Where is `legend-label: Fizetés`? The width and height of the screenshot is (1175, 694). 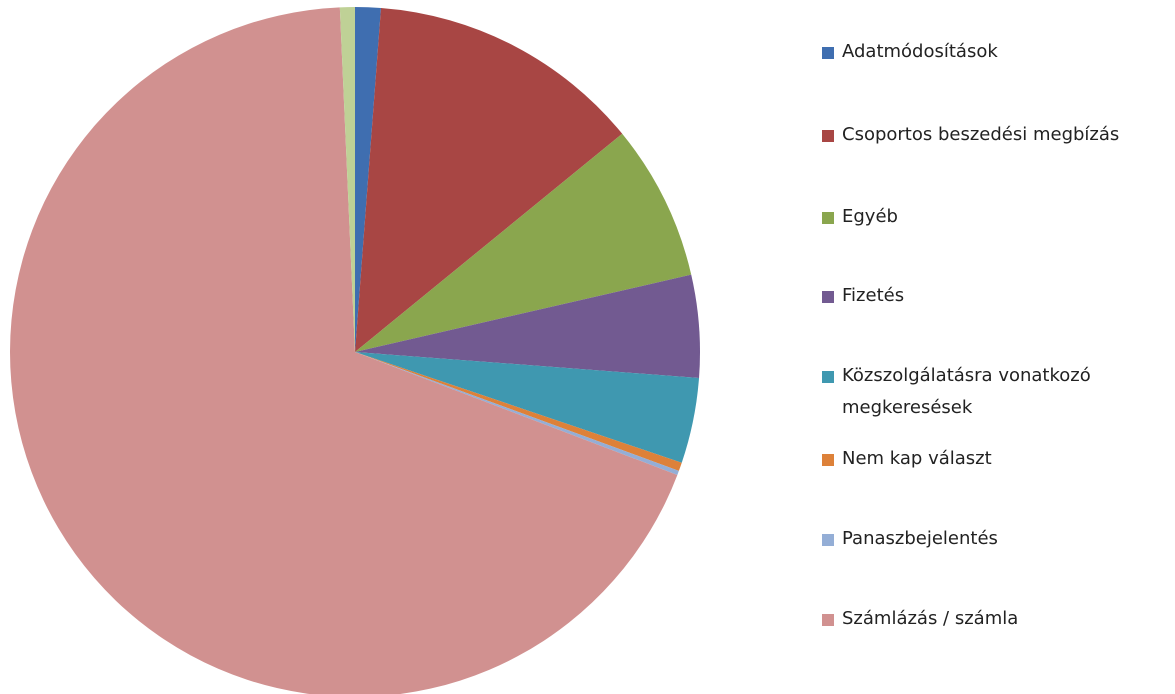 legend-label: Fizetés is located at coordinates (873, 295).